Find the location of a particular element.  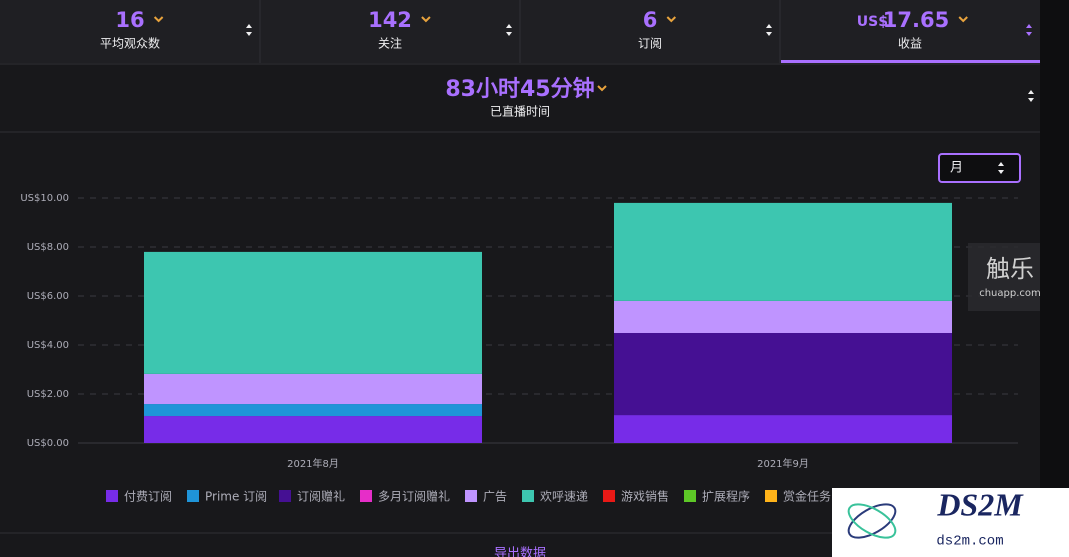

legend-label: Prime 订阅 is located at coordinates (236, 497).